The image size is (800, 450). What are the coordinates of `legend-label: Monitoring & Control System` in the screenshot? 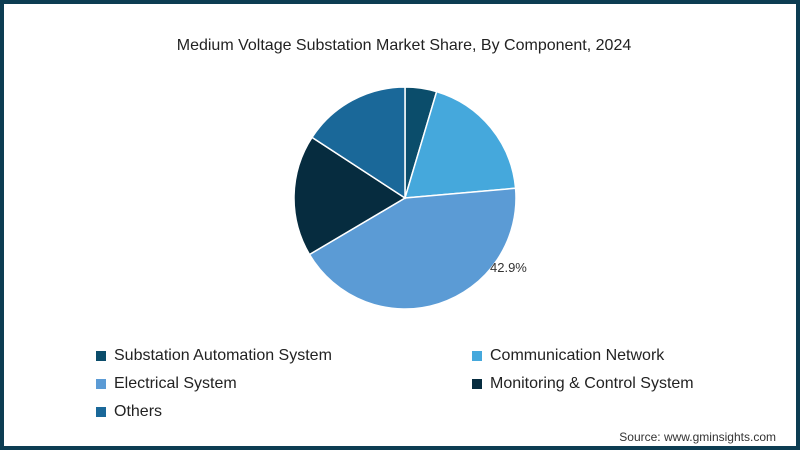 It's located at (592, 383).